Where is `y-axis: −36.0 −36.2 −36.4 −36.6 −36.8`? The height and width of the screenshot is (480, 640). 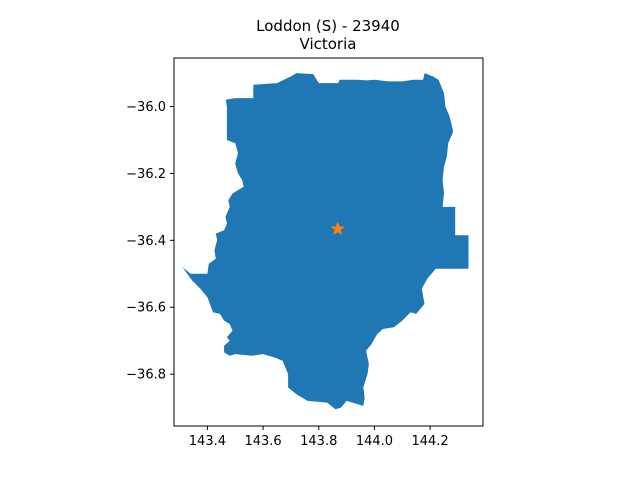
y-axis: −36.0 −36.2 −36.4 −36.6 −36.8 is located at coordinates (150, 241).